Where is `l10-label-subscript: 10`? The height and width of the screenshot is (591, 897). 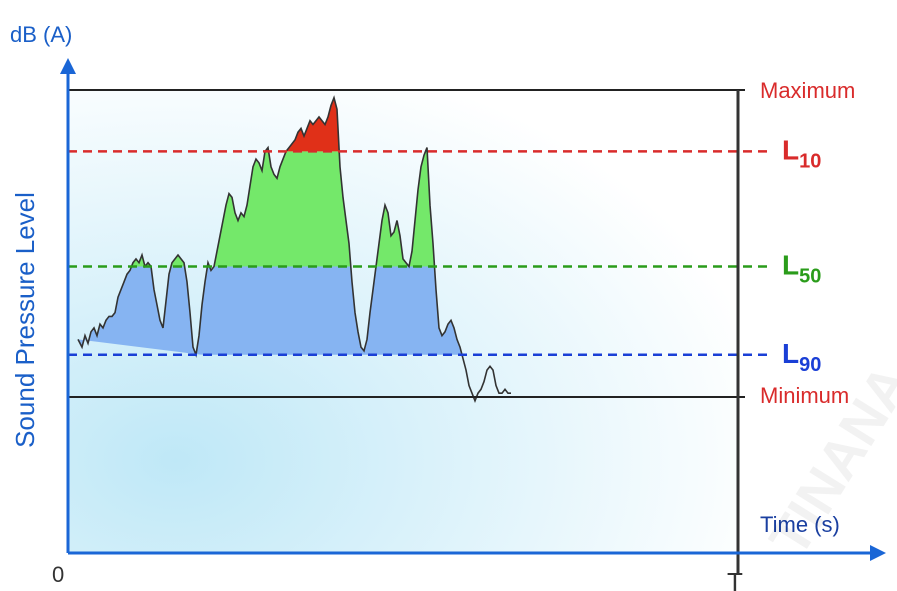
l10-label-subscript: 10 is located at coordinates (810, 161).